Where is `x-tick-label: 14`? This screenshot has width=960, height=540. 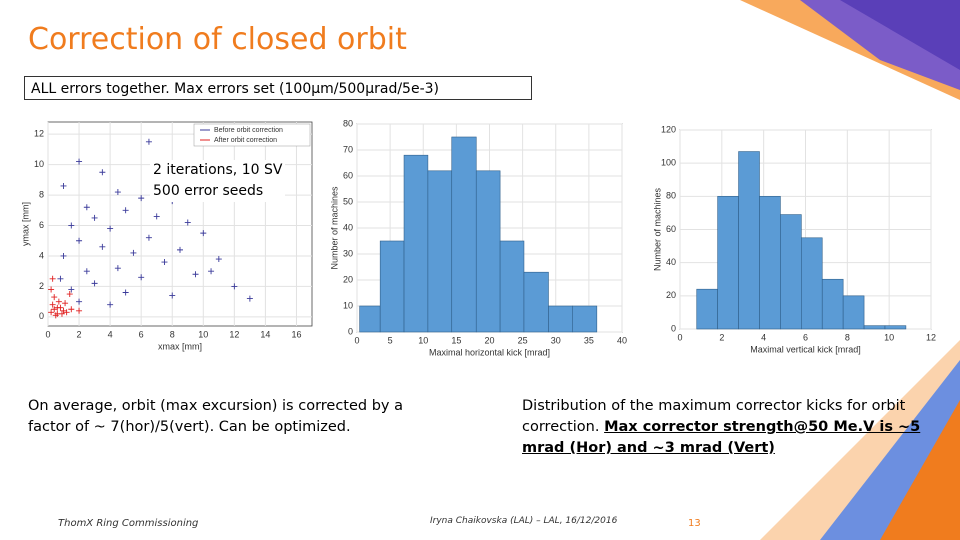 x-tick-label: 14 is located at coordinates (265, 334).